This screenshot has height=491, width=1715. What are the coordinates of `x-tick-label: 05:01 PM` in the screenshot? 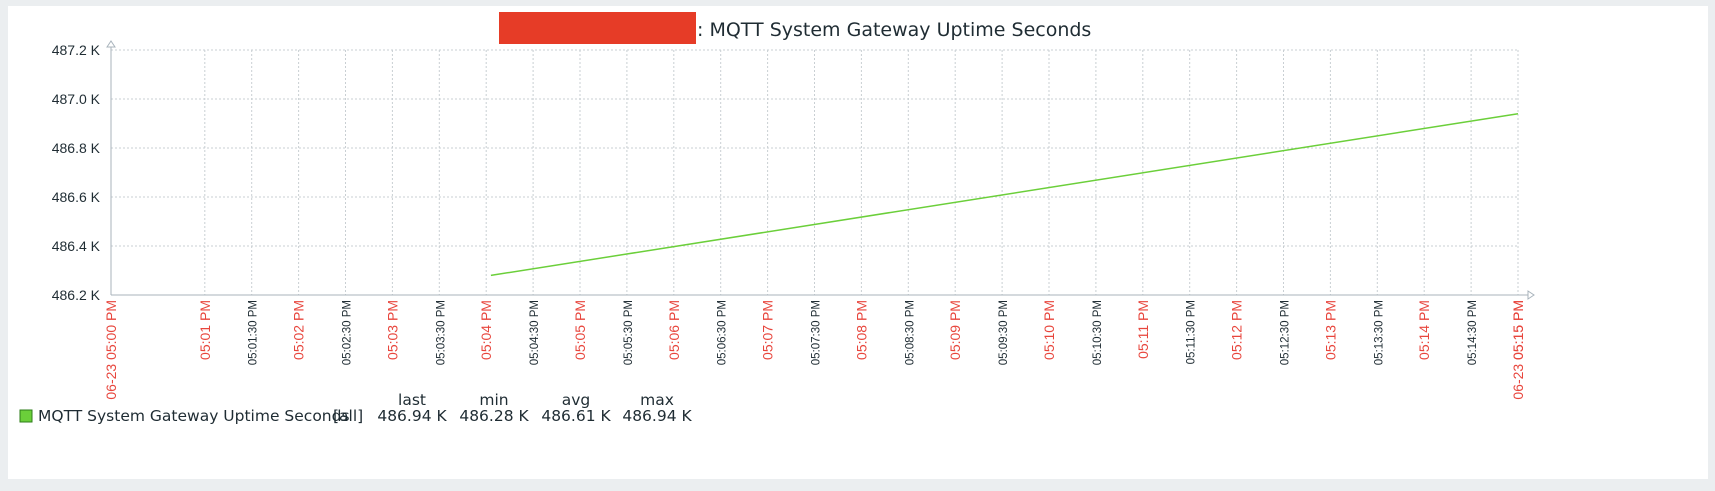 It's located at (205, 330).